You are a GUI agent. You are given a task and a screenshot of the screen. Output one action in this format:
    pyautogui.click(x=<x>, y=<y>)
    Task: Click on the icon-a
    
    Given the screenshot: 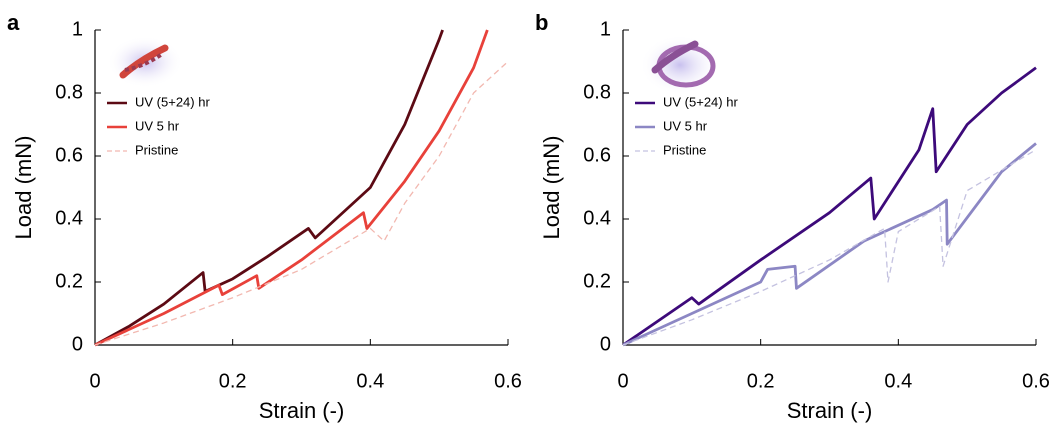 What is the action you would take?
    pyautogui.click(x=145, y=62)
    